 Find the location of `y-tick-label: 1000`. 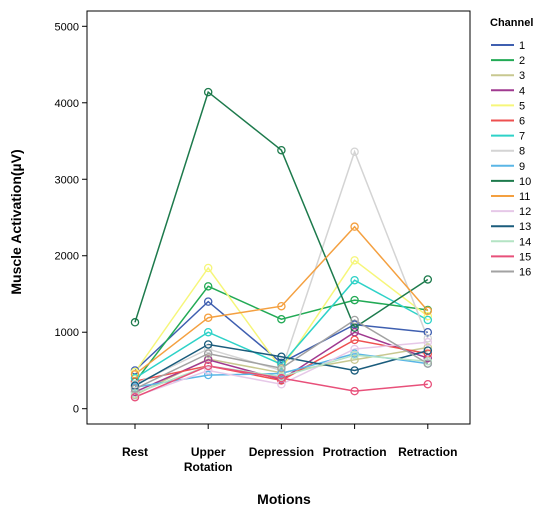

y-tick-label: 1000 is located at coordinates (67, 333).